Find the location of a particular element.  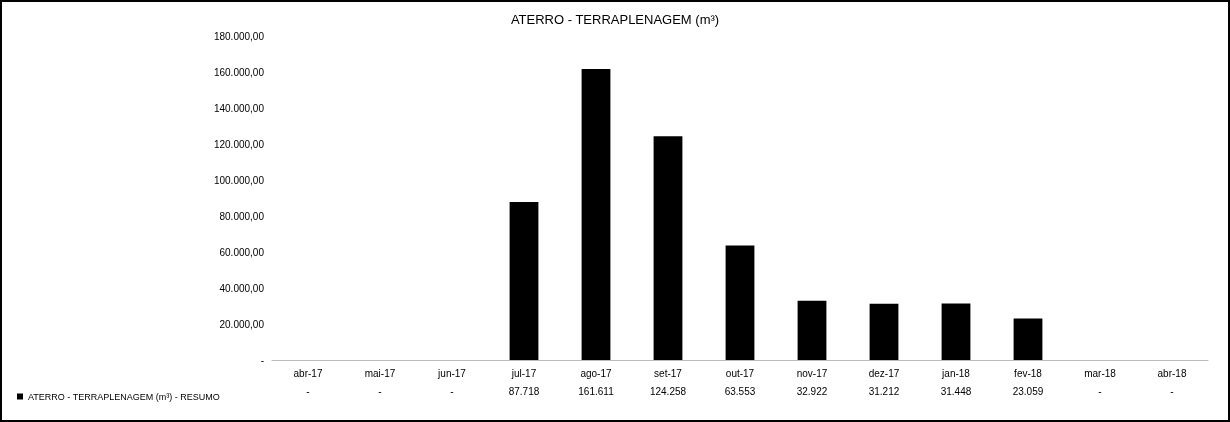

x-tick-label: set-17 is located at coordinates (668, 373).